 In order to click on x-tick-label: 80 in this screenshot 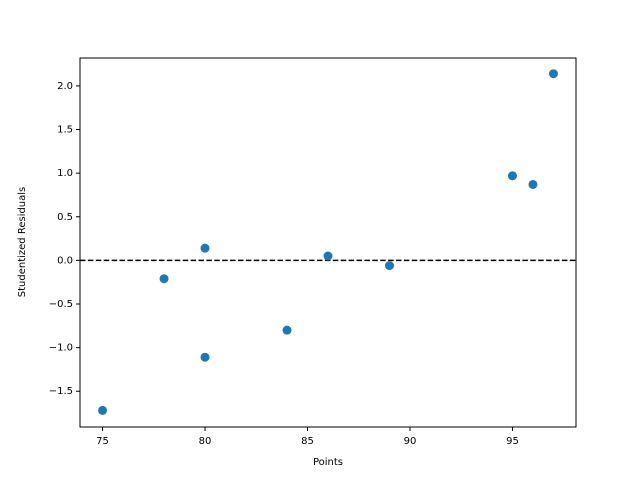, I will do `click(205, 441)`.